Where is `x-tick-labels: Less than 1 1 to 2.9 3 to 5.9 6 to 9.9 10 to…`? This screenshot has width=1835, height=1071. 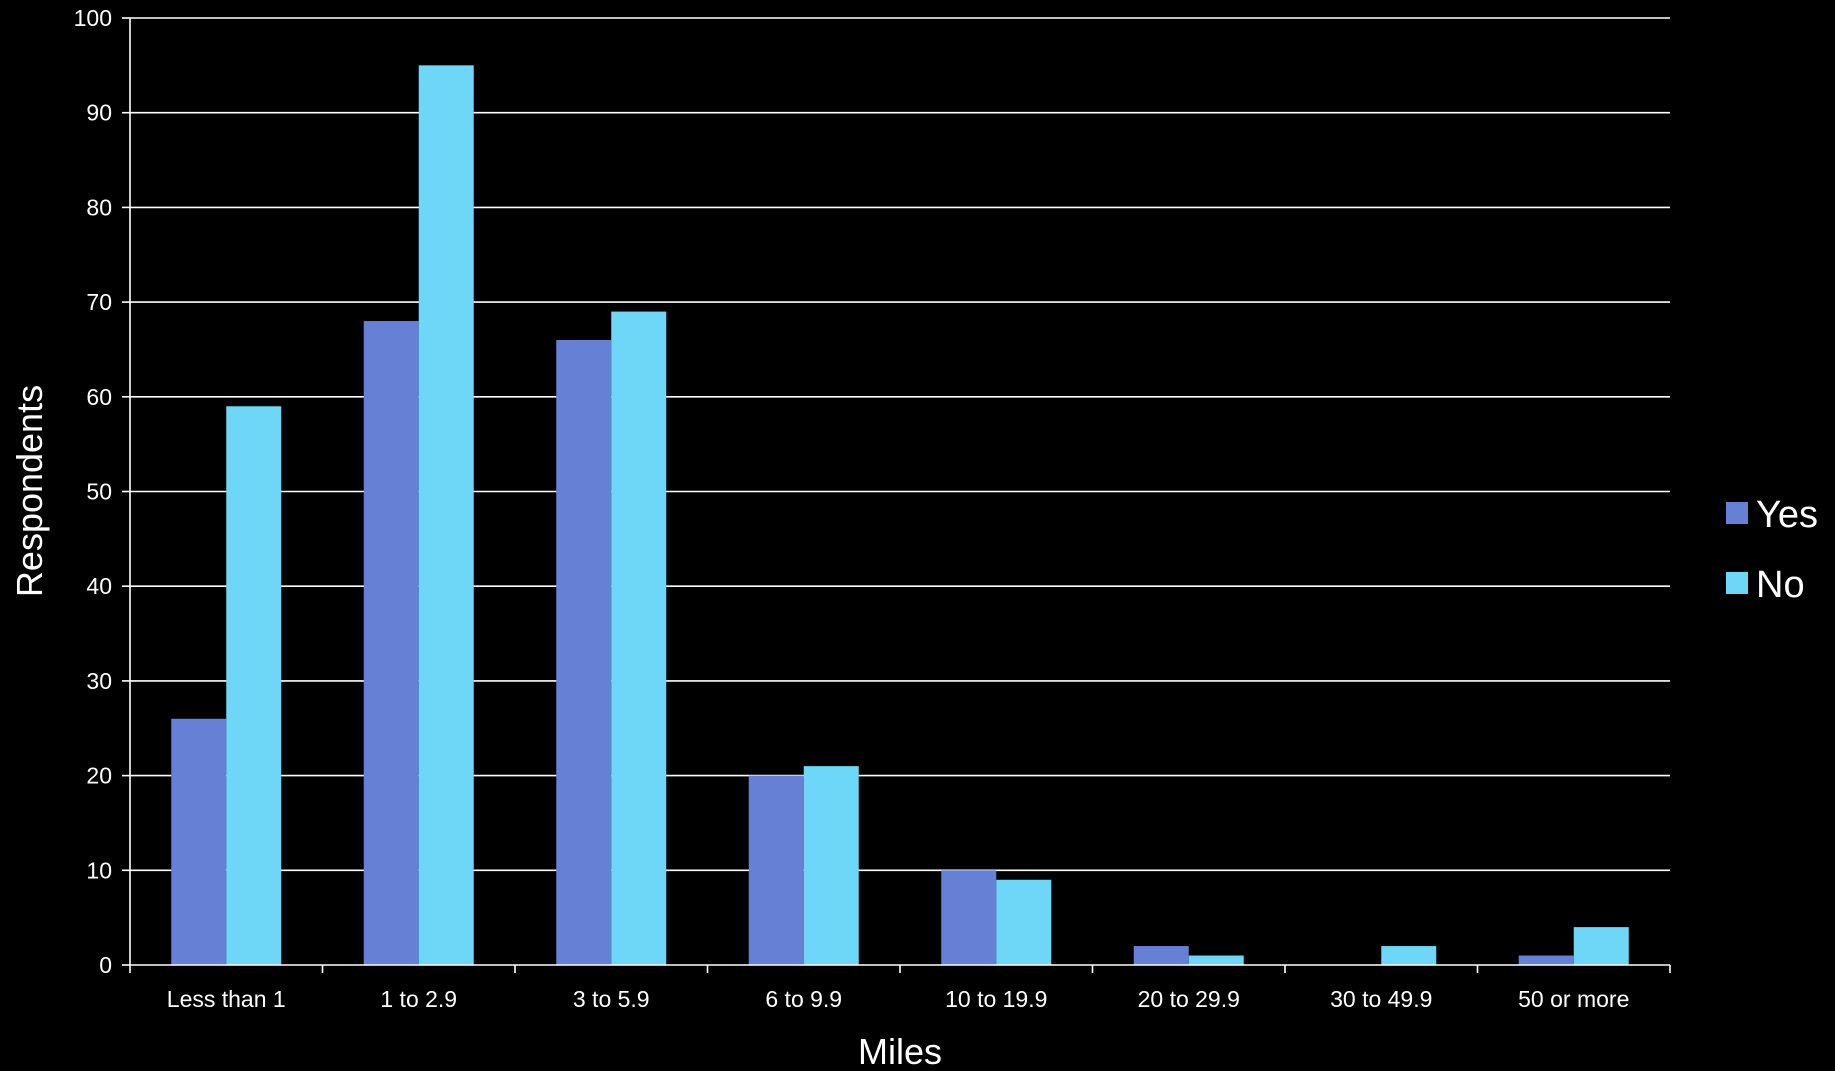 x-tick-labels: Less than 1 1 to 2.9 3 to 5.9 6 to 9.9 10 to… is located at coordinates (898, 999).